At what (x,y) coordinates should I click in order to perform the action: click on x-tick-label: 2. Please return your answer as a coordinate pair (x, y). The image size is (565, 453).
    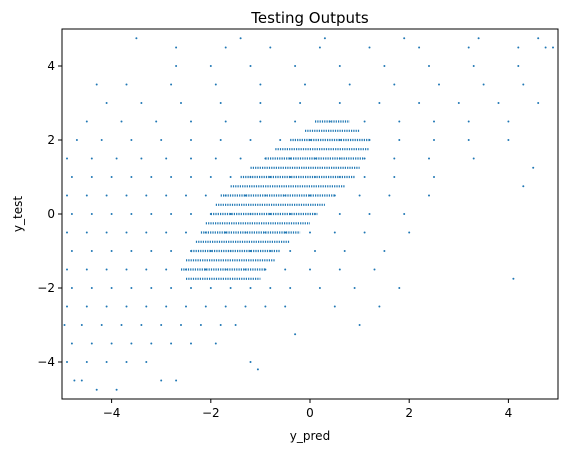
    Looking at the image, I should click on (409, 413).